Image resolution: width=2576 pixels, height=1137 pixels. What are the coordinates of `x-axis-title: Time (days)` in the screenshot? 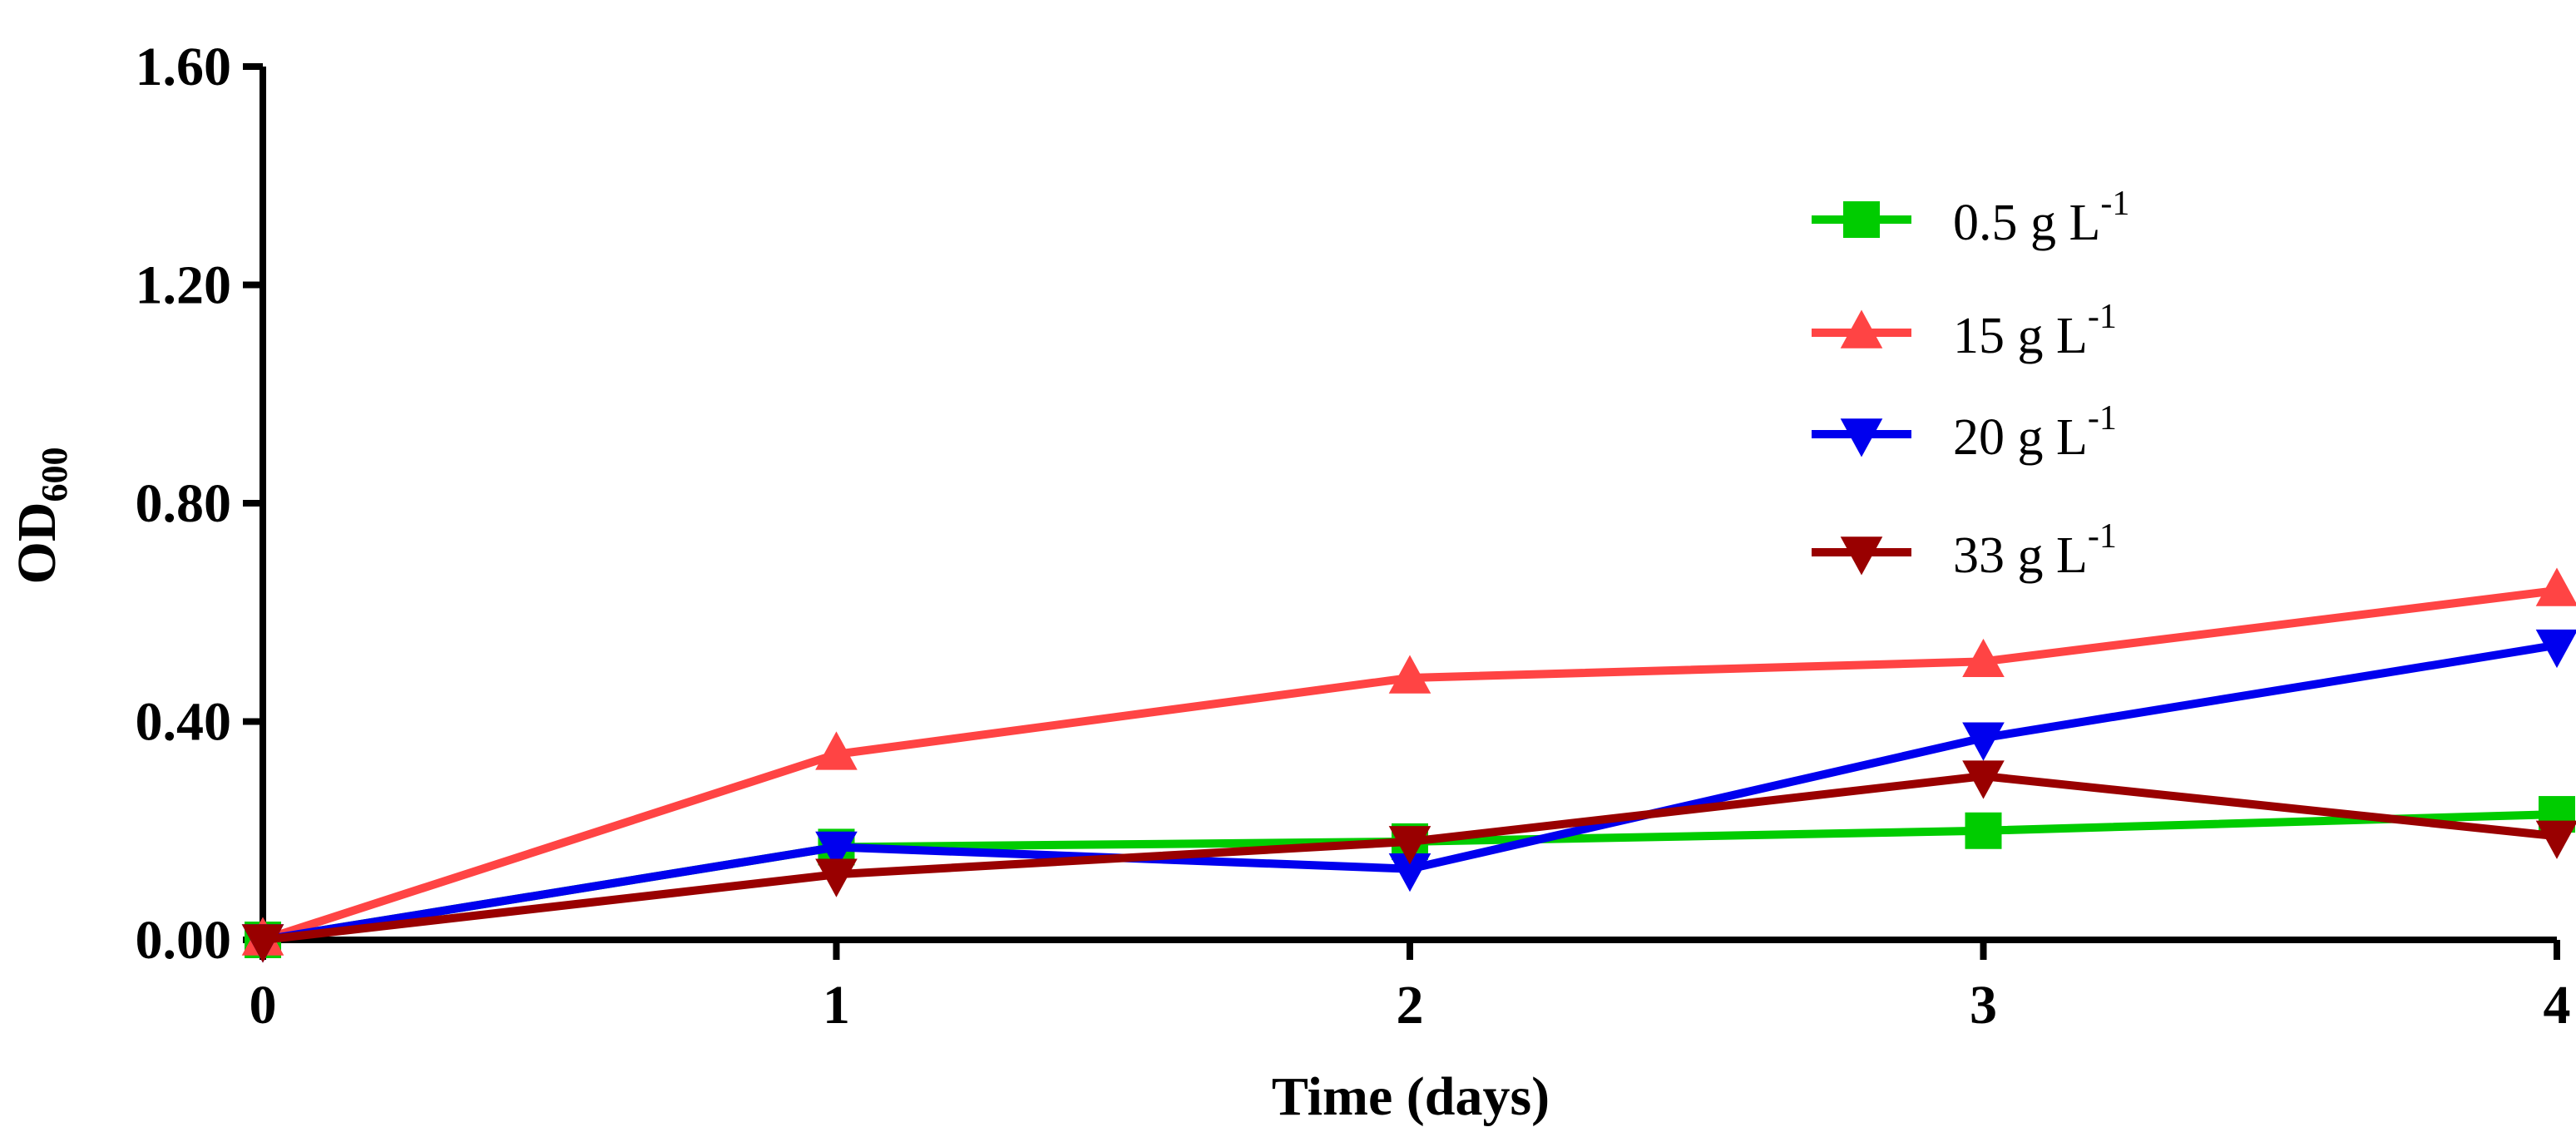 It's located at (1411, 1096).